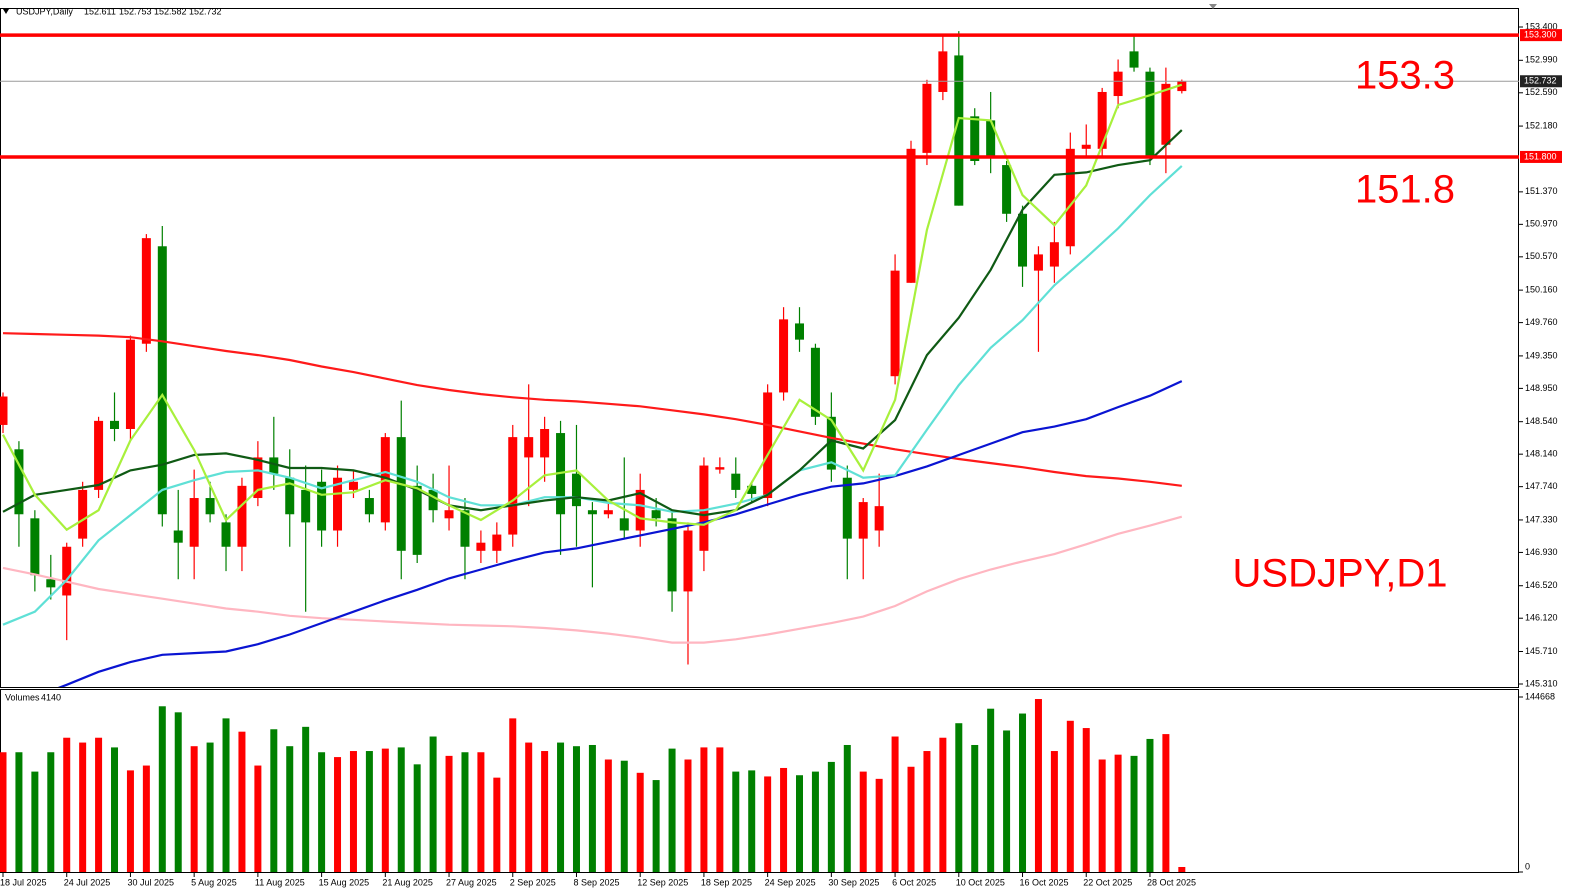  Describe the element at coordinates (592, 409) in the screenshot. I see `moving-average` at that location.